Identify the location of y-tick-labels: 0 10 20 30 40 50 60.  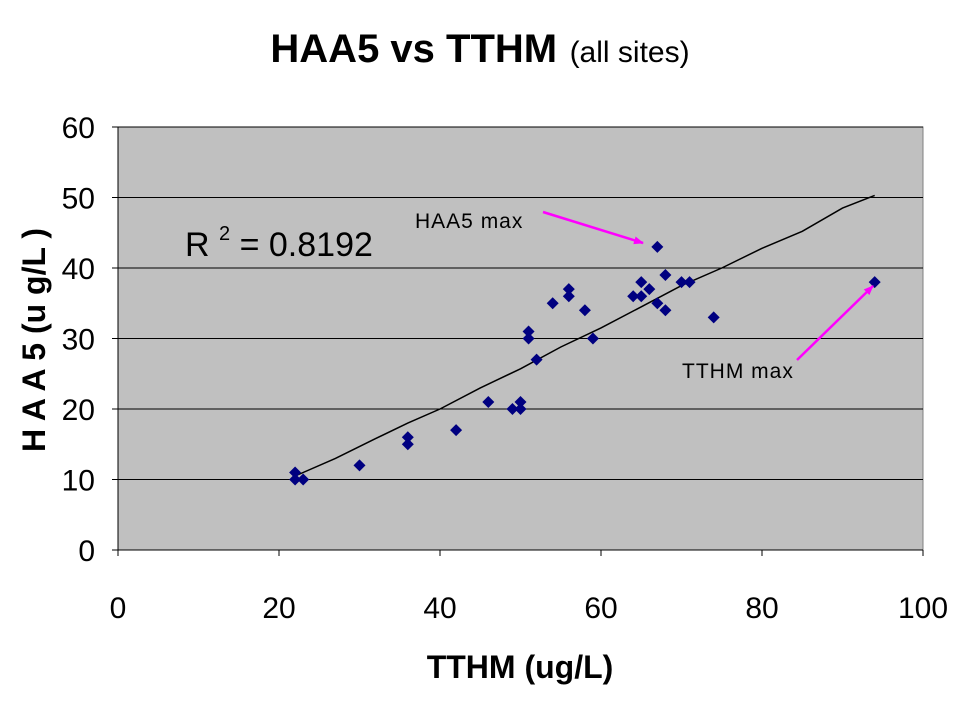
(78, 340).